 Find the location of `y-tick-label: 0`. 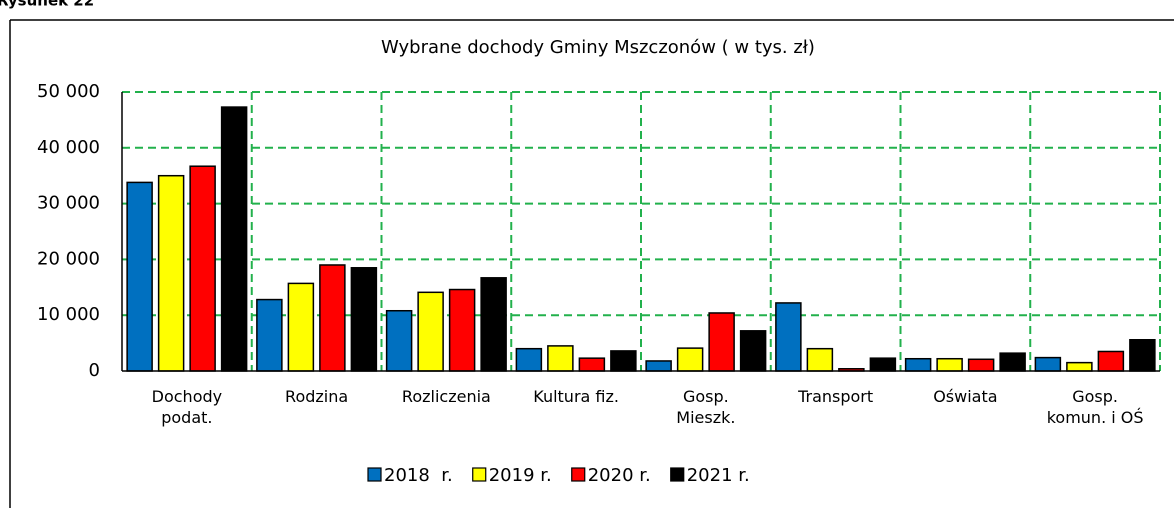

y-tick-label: 0 is located at coordinates (94, 370).